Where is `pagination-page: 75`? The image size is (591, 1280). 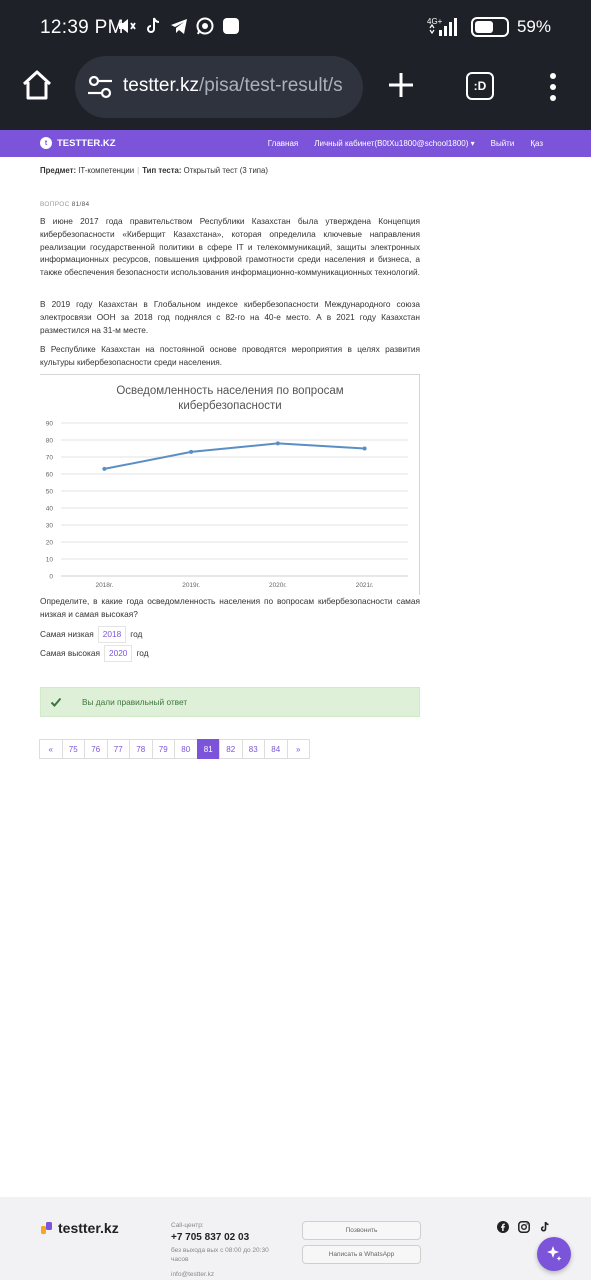
pagination-page: 75 is located at coordinates (73, 749).